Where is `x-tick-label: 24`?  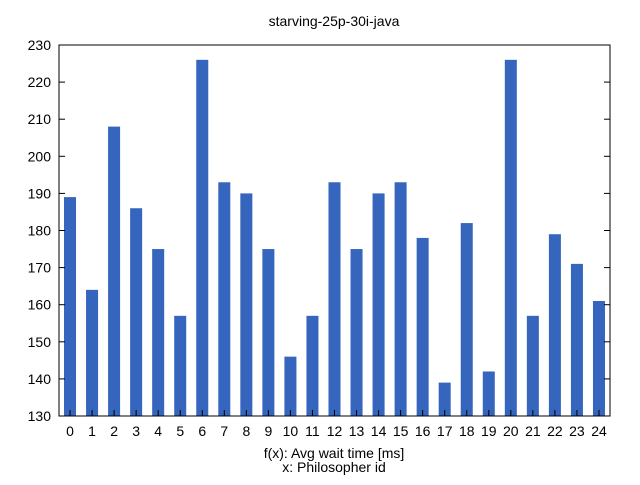
x-tick-label: 24 is located at coordinates (599, 431).